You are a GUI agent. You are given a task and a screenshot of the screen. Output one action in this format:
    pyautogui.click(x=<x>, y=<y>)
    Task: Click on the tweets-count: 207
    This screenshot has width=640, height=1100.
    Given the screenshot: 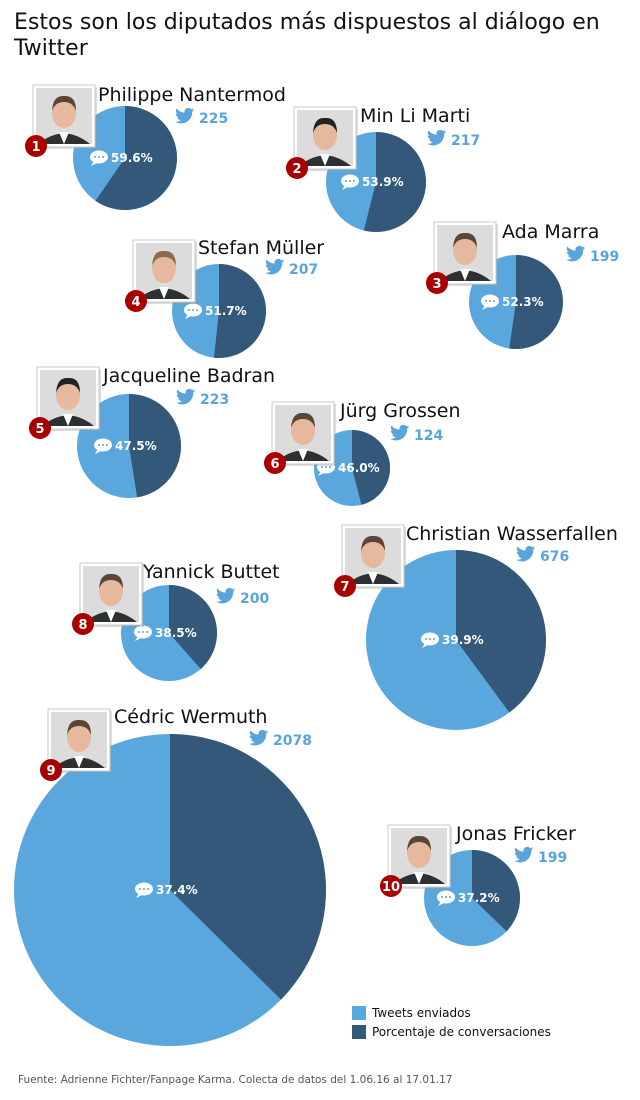 What is the action you would take?
    pyautogui.click(x=303, y=270)
    